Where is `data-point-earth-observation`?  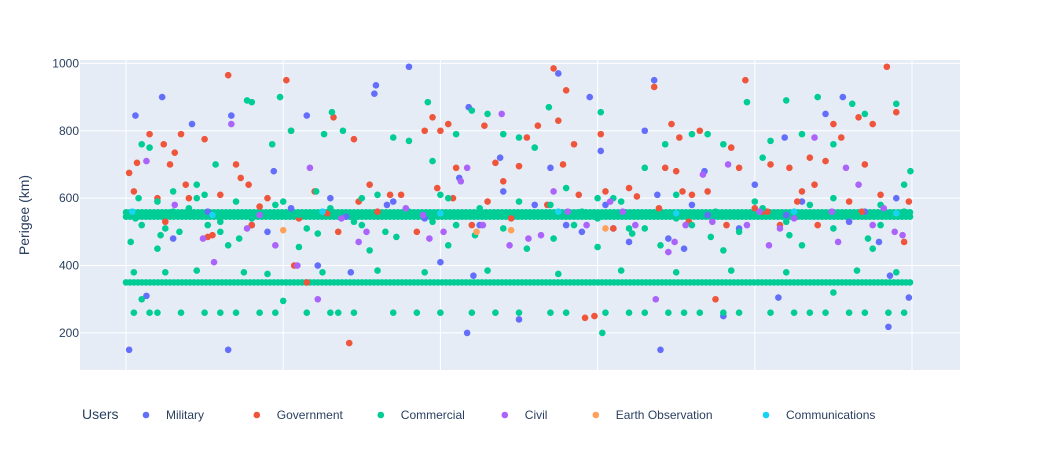
data-point-earth-observation is located at coordinates (605, 228).